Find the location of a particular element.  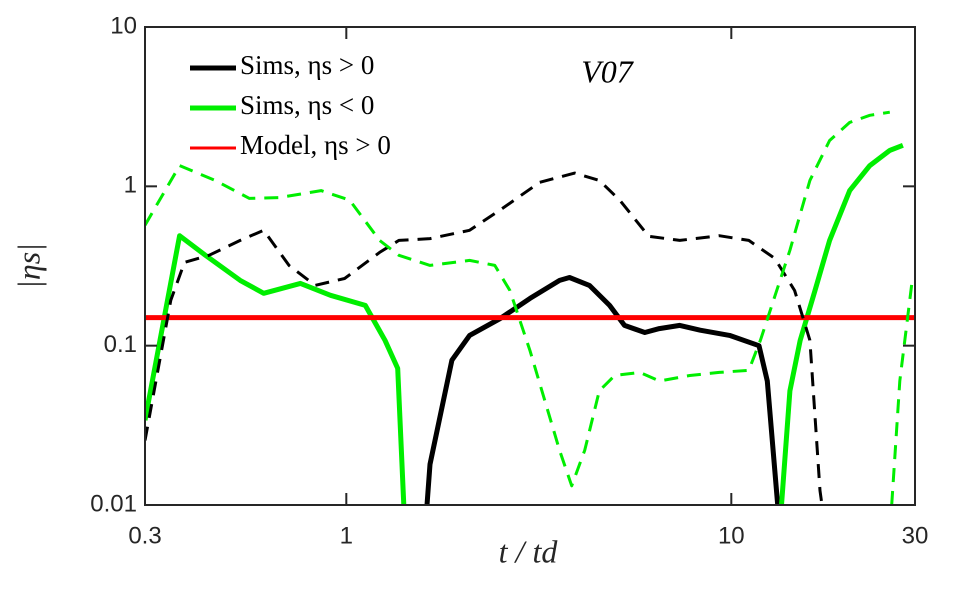

x-tick-label: 1 is located at coordinates (346, 535).